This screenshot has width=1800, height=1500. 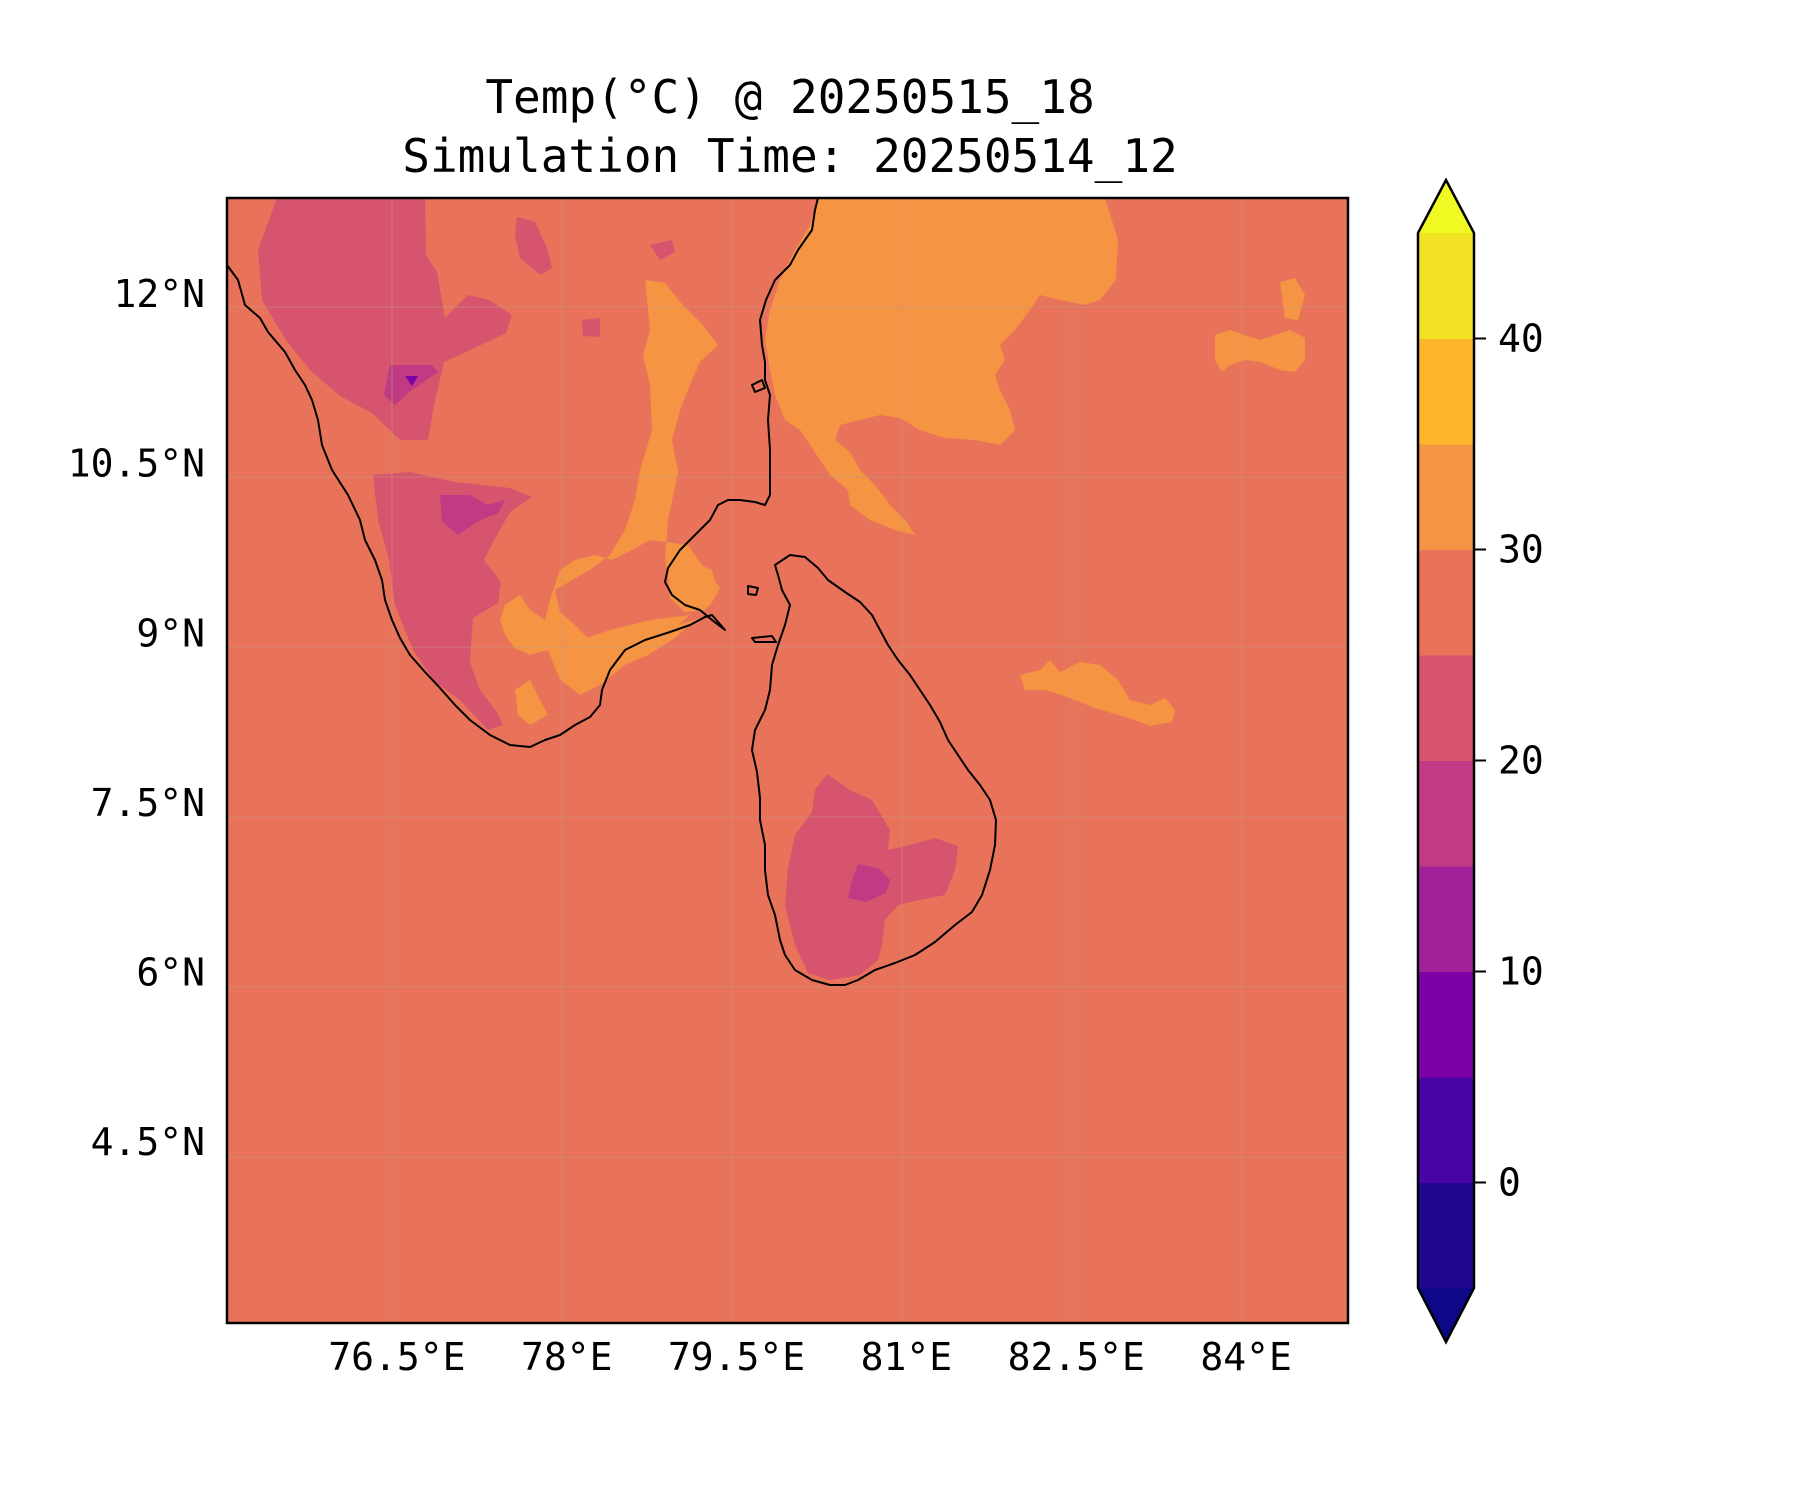 What do you see at coordinates (170, 972) in the screenshot?
I see `y-tick-label: 6°N` at bounding box center [170, 972].